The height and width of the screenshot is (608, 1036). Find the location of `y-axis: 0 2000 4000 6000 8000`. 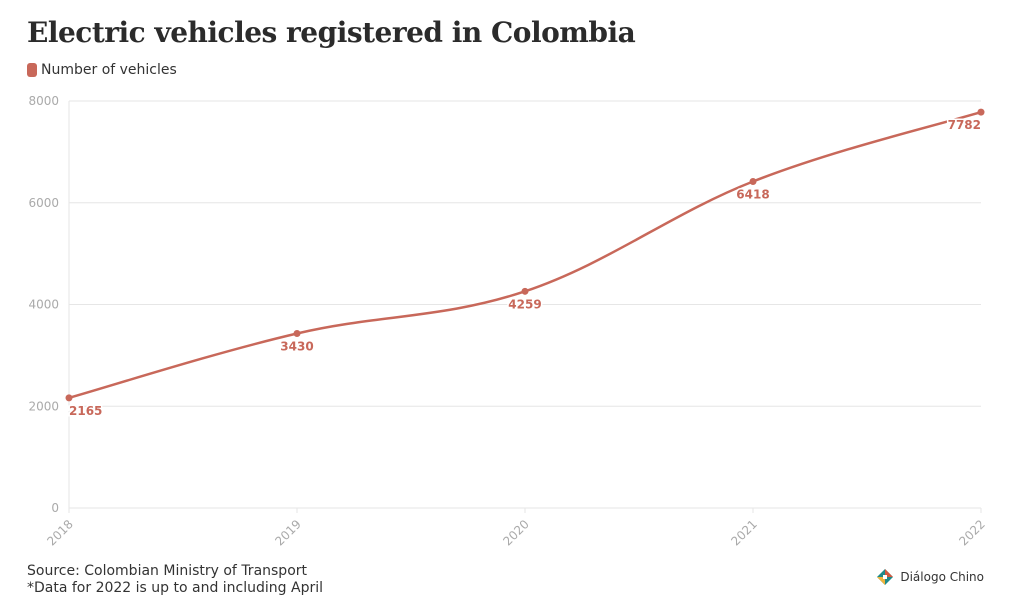

y-axis: 0 2000 4000 6000 8000 is located at coordinates (43, 304).